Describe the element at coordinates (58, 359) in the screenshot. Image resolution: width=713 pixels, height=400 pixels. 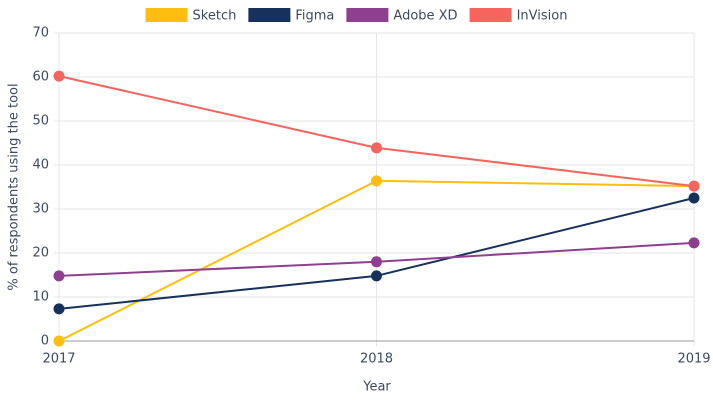
I see `x-tick-label: 2017` at that location.